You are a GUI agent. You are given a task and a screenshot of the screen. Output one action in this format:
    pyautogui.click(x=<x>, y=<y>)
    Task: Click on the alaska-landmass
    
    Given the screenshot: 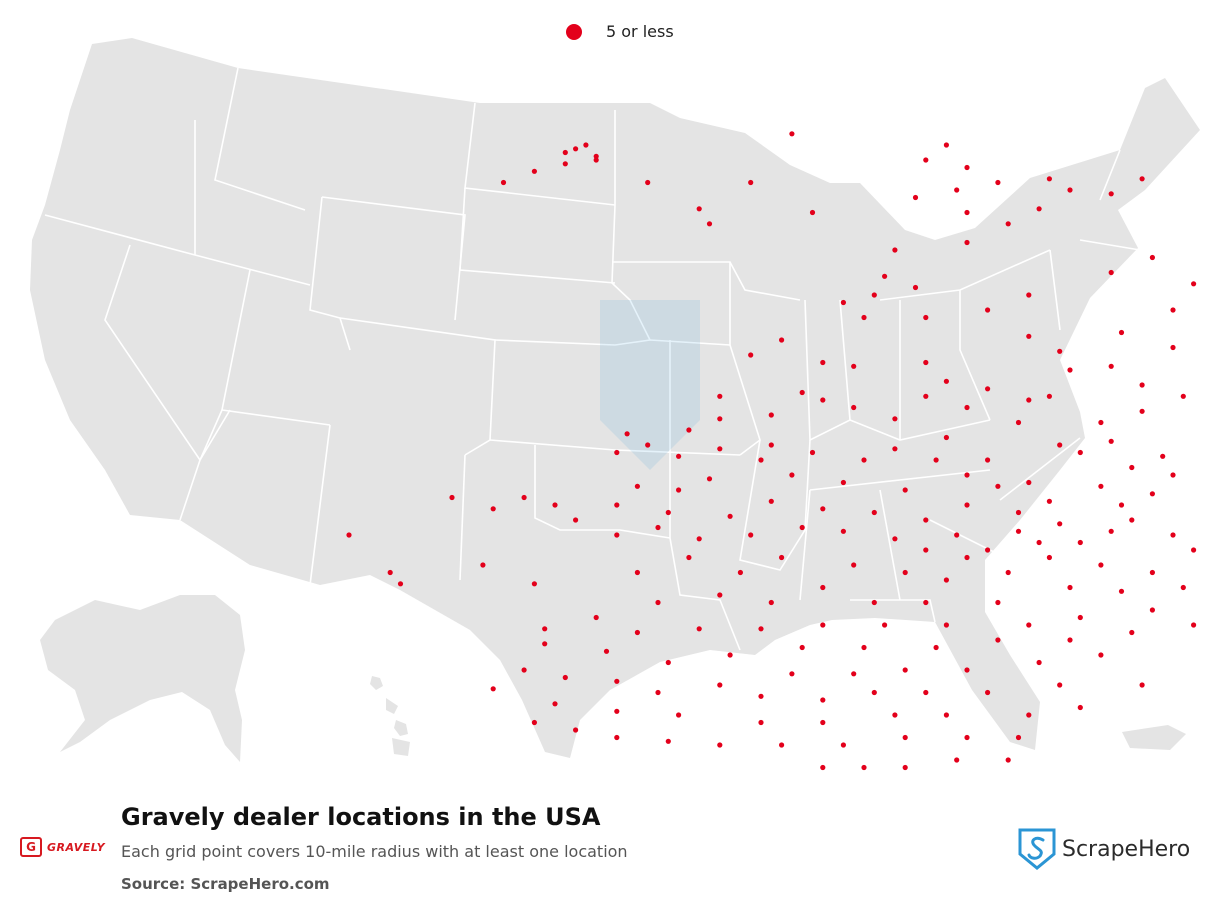 What is the action you would take?
    pyautogui.click(x=142, y=678)
    